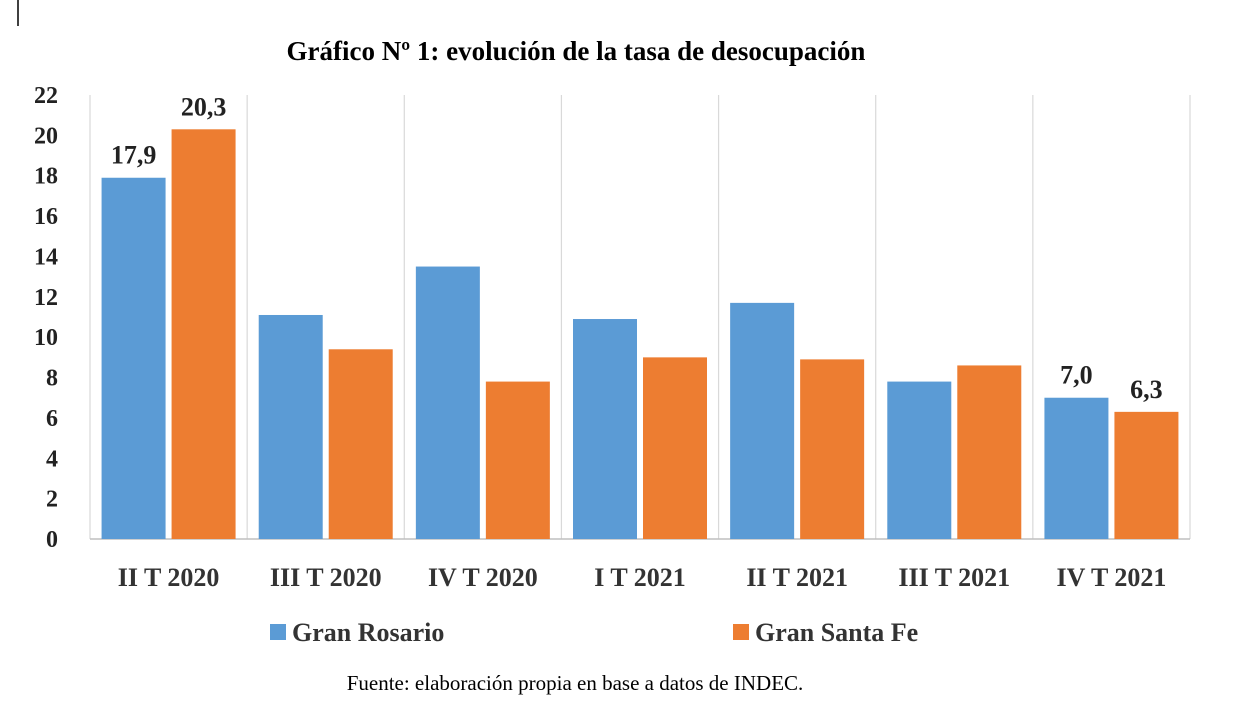 The image size is (1247, 720). What do you see at coordinates (169, 577) in the screenshot?
I see `x-tick-label: II T 2020` at bounding box center [169, 577].